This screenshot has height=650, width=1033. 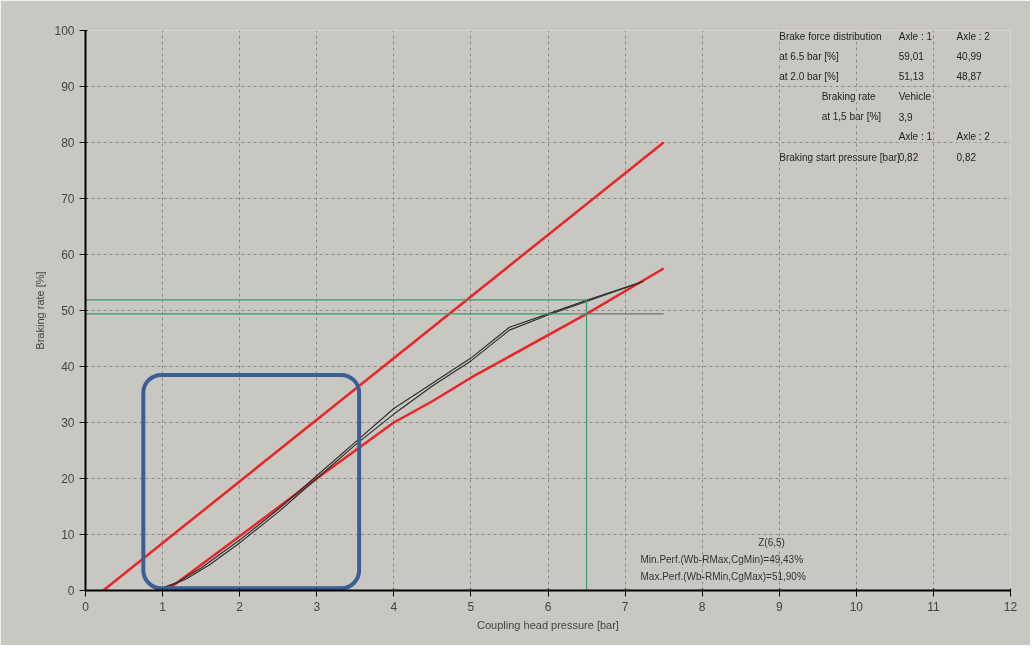 What do you see at coordinates (809, 76) in the screenshot?
I see `annotation: at 2.0 bar [%]` at bounding box center [809, 76].